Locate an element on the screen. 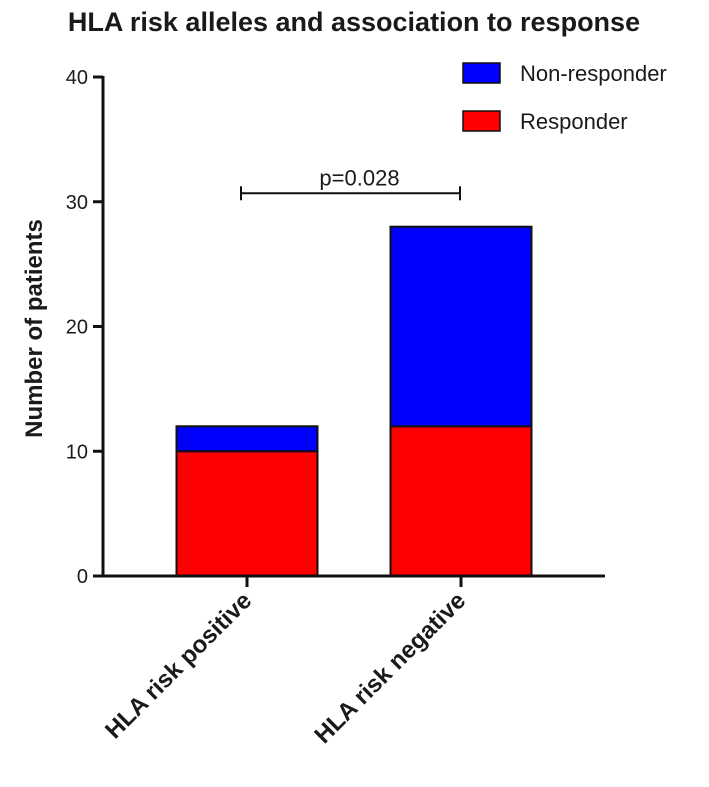 The height and width of the screenshot is (787, 709). legend-swatch-non-responder is located at coordinates (481, 73).